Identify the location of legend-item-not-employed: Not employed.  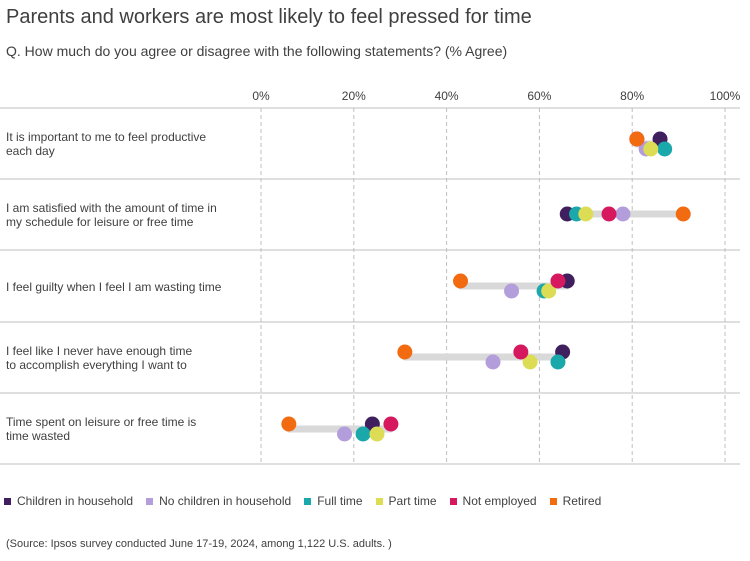
(493, 501).